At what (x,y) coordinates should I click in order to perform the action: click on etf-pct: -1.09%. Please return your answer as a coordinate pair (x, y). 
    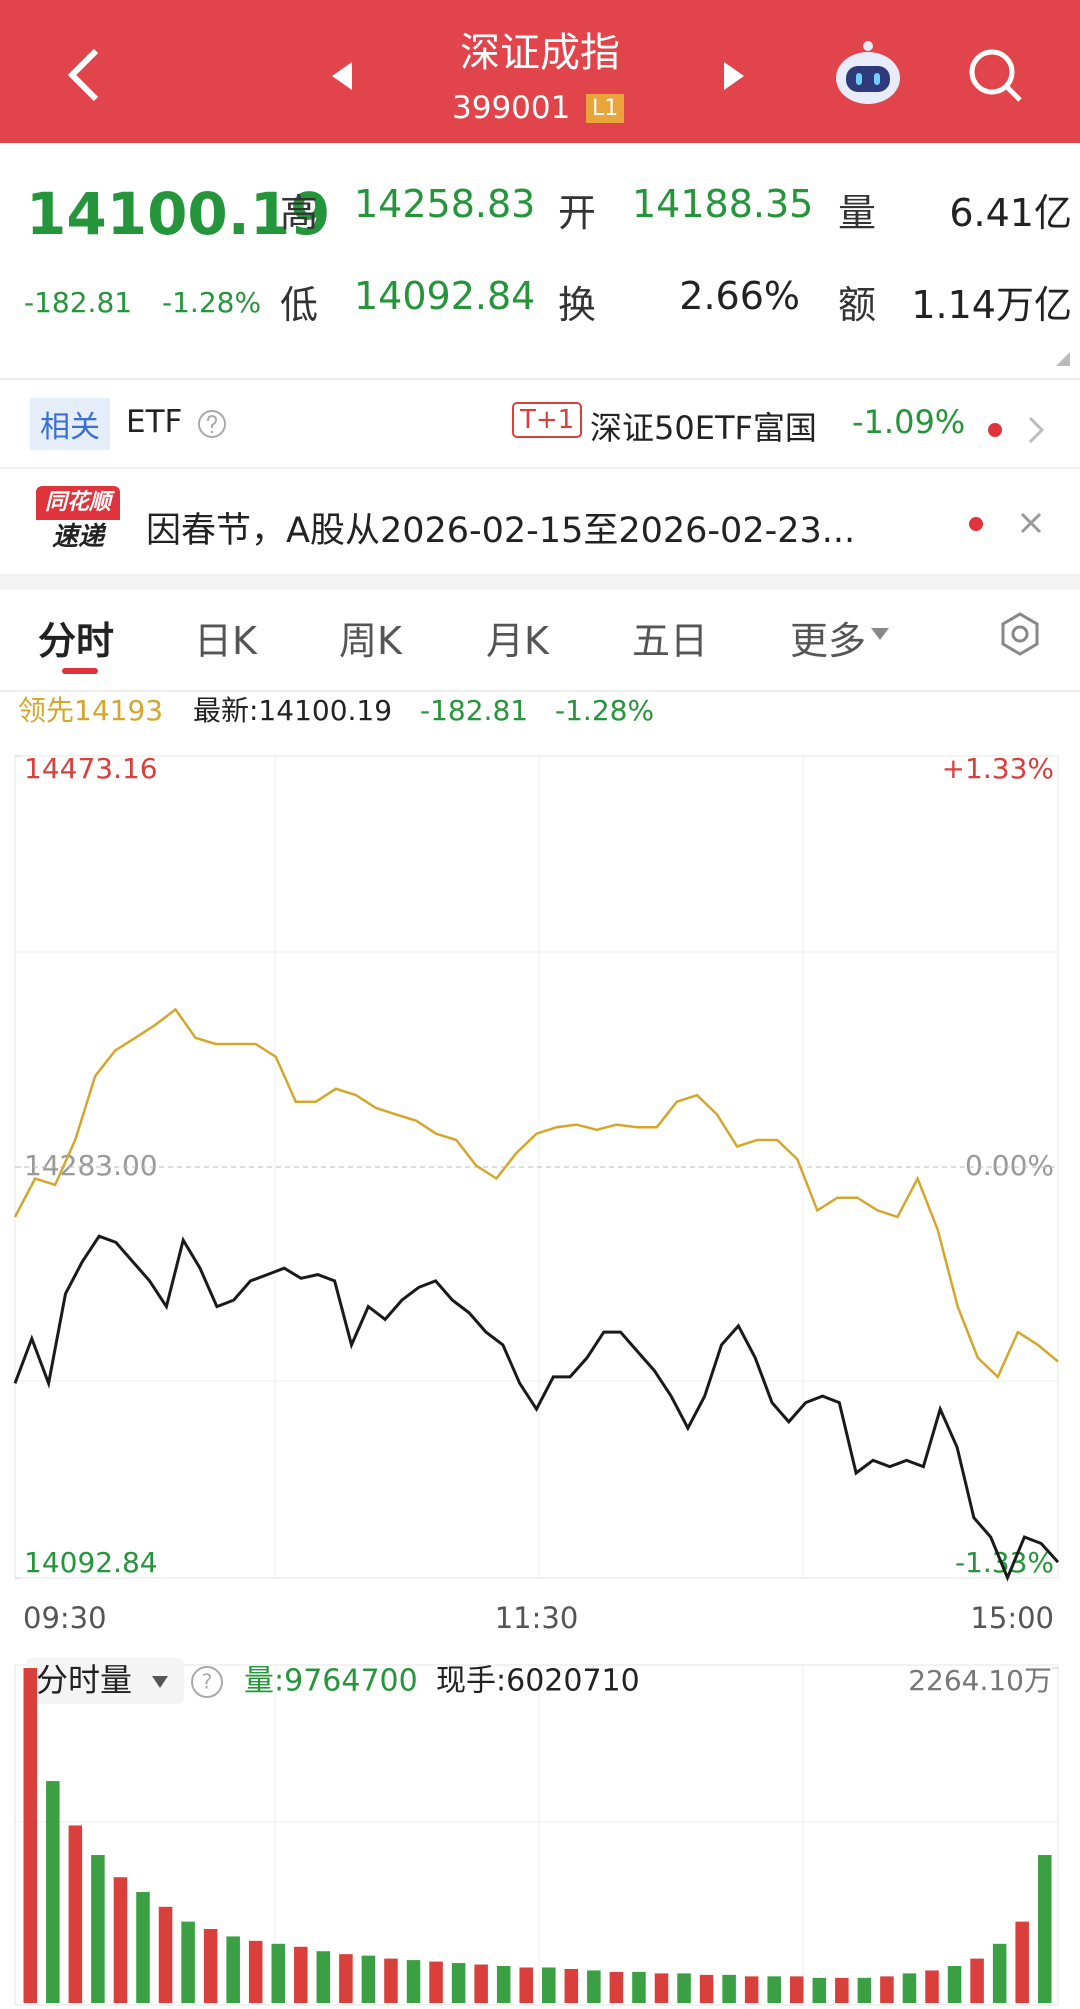
    Looking at the image, I should click on (909, 422).